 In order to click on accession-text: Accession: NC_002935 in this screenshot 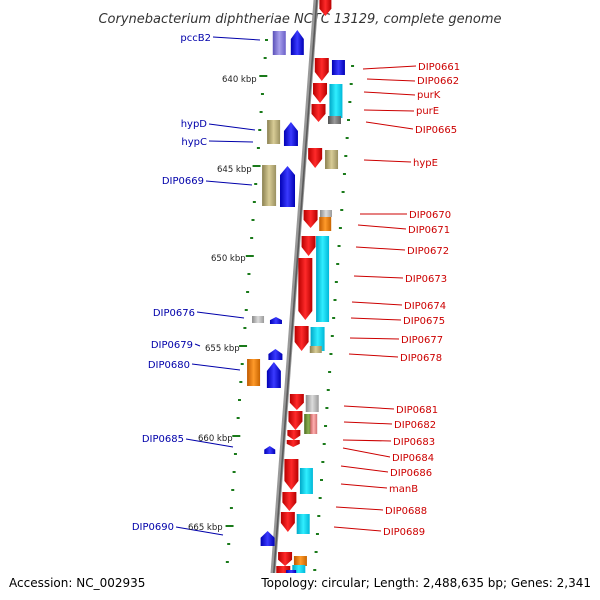, I will do `click(77, 583)`.